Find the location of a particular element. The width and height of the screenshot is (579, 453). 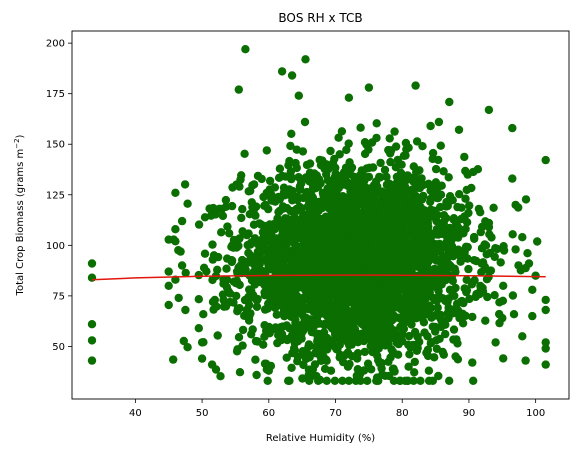

y-tick-label: 75 is located at coordinates (58, 296).